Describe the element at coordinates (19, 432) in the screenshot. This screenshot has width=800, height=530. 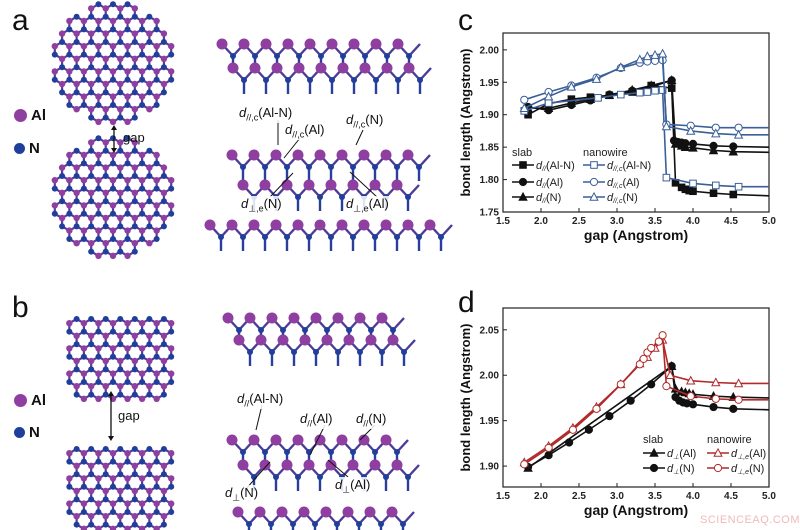
I see `n-atom-icon` at that location.